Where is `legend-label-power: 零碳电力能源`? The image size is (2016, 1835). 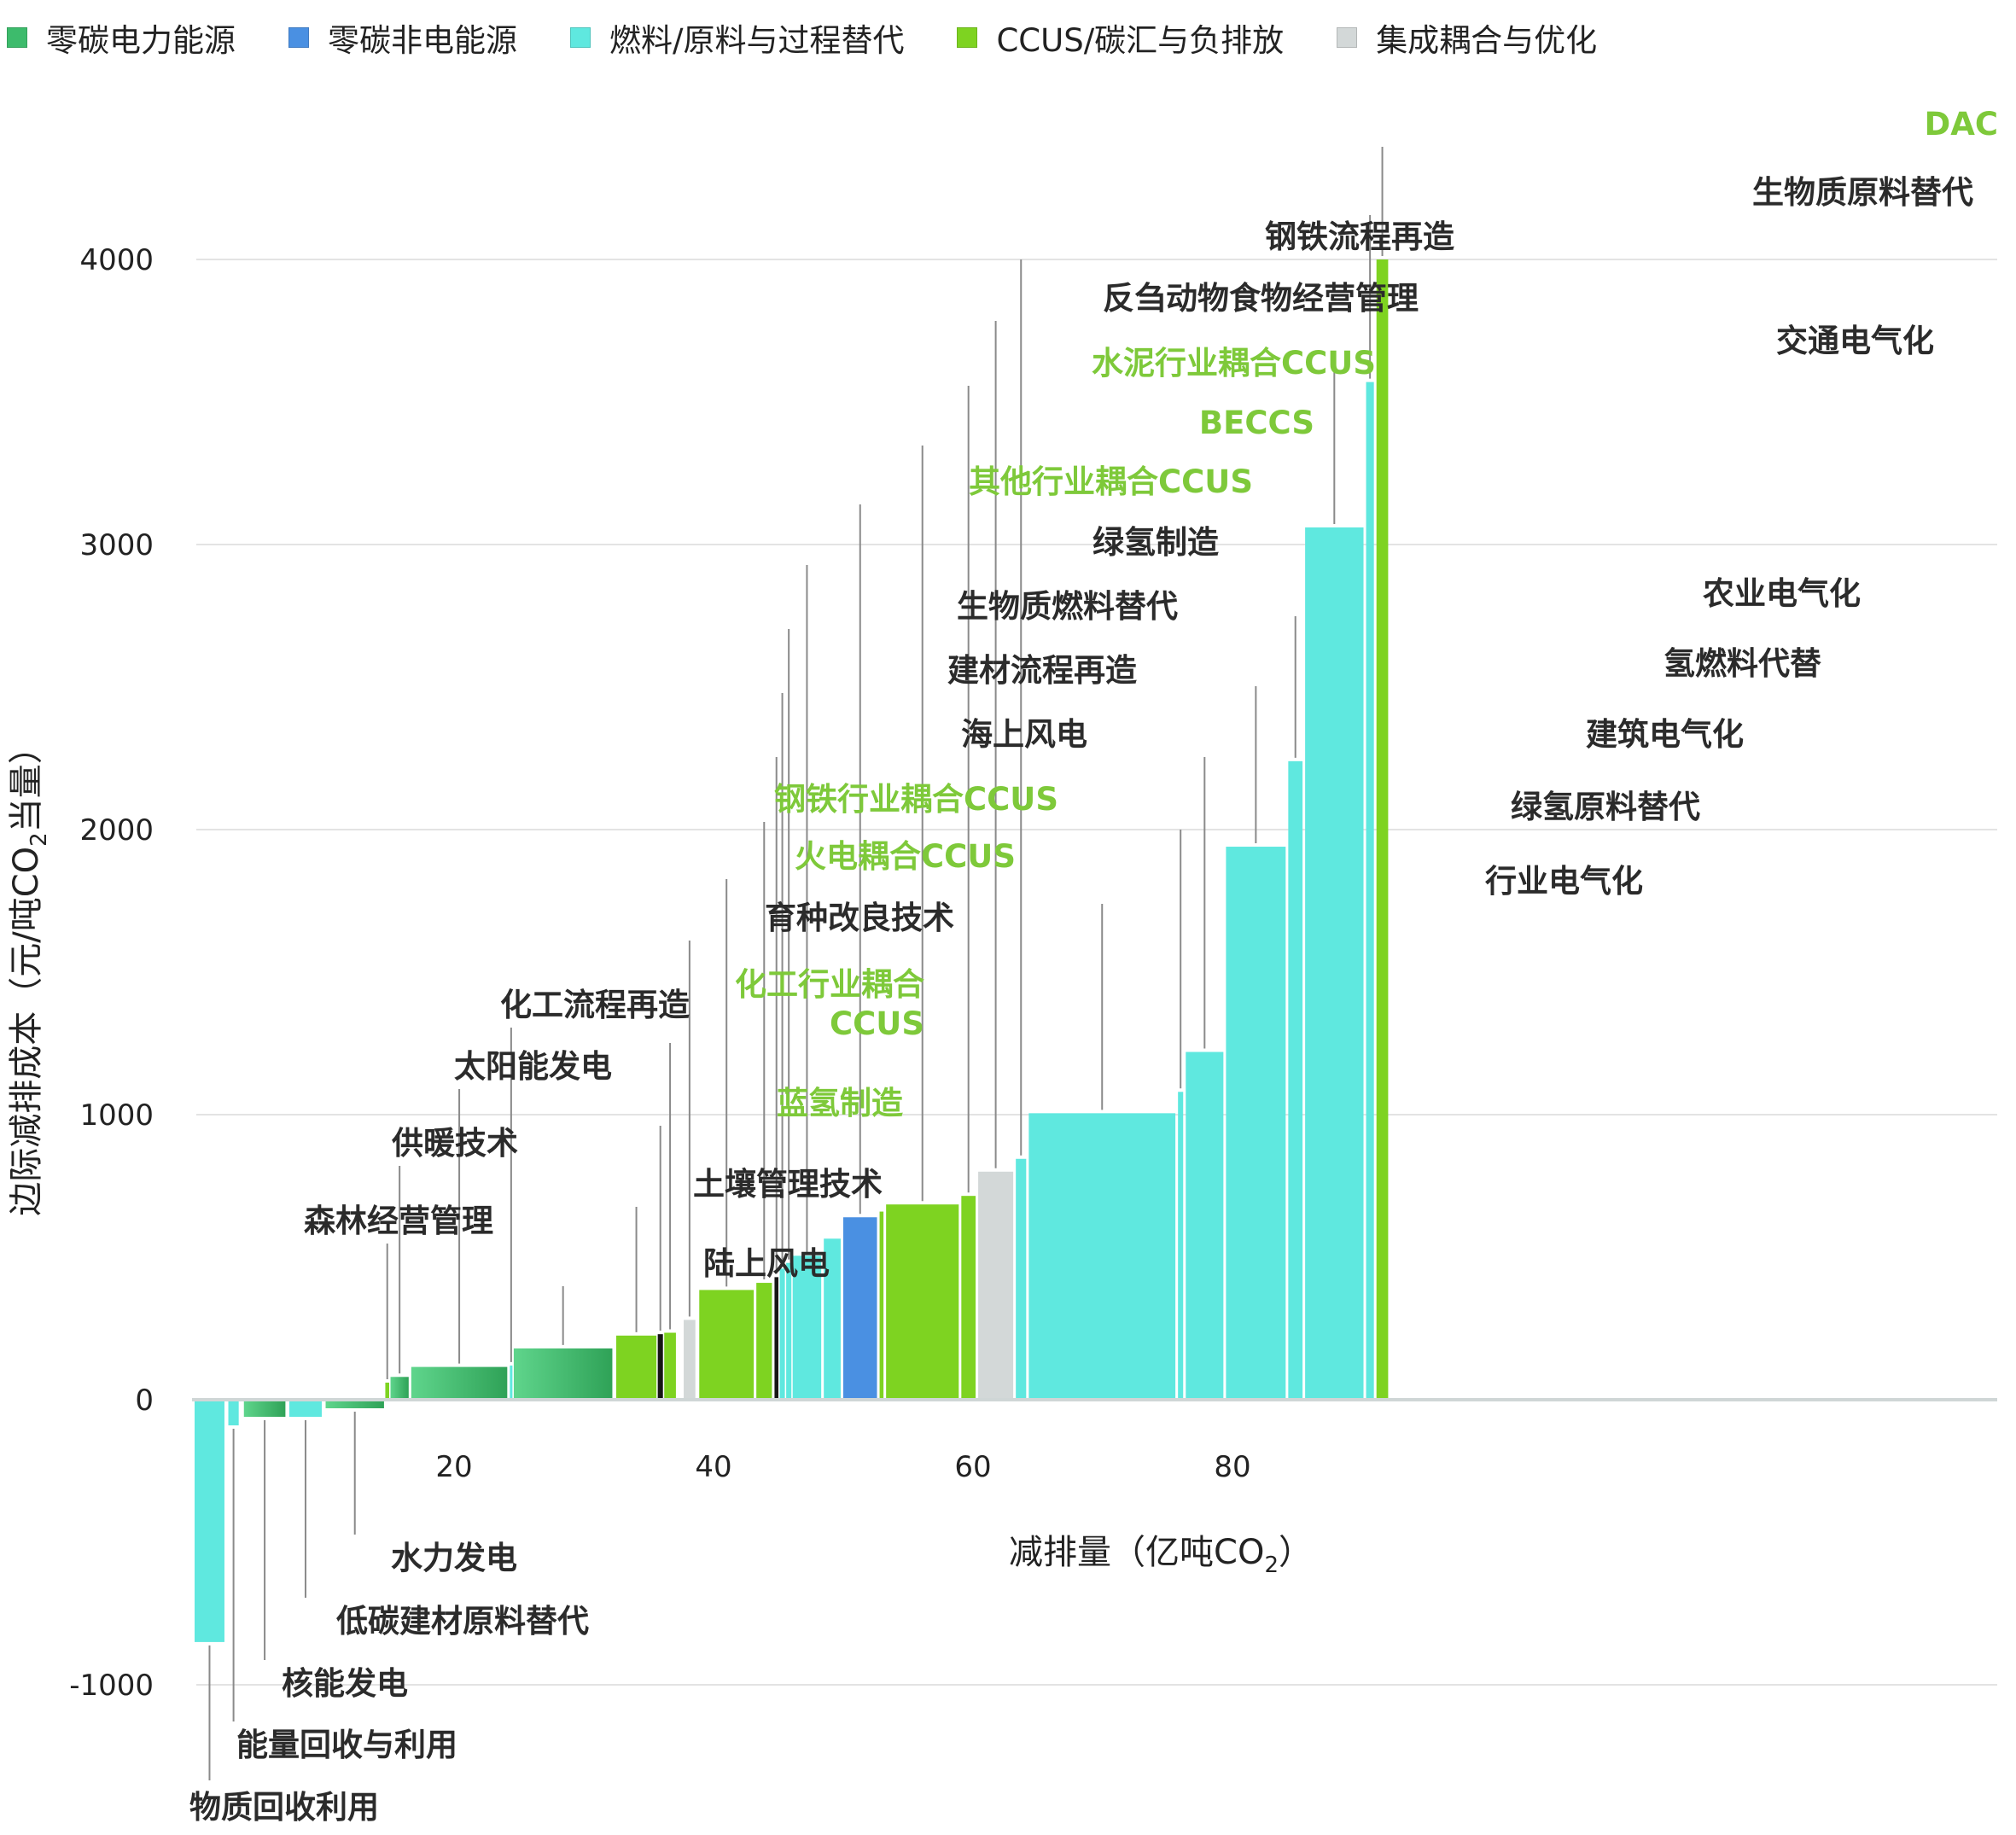 legend-label-power: 零碳电力能源 is located at coordinates (141, 40).